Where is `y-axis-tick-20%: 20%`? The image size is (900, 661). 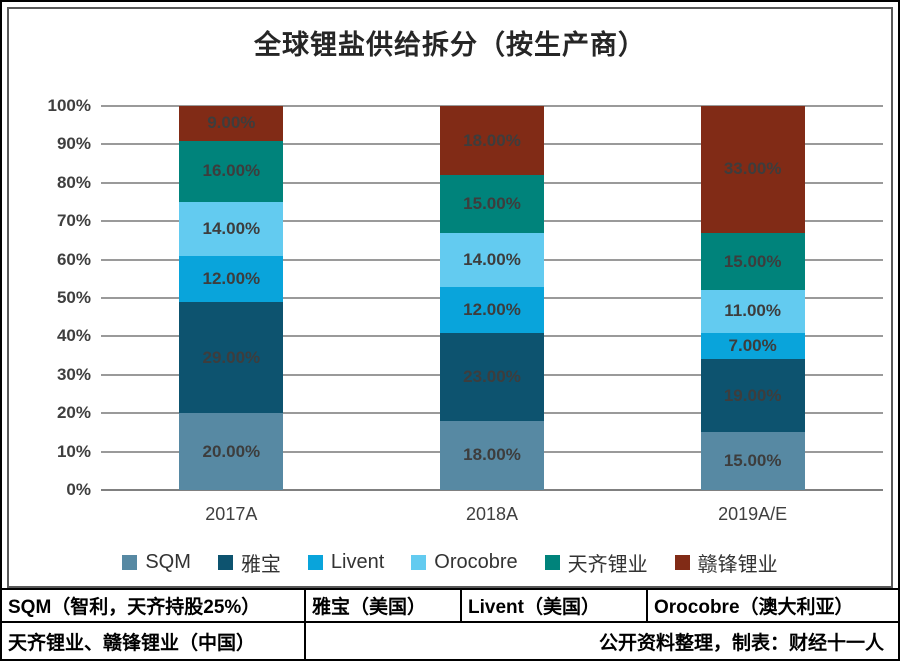
y-axis-tick-20%: 20% is located at coordinates (73, 413).